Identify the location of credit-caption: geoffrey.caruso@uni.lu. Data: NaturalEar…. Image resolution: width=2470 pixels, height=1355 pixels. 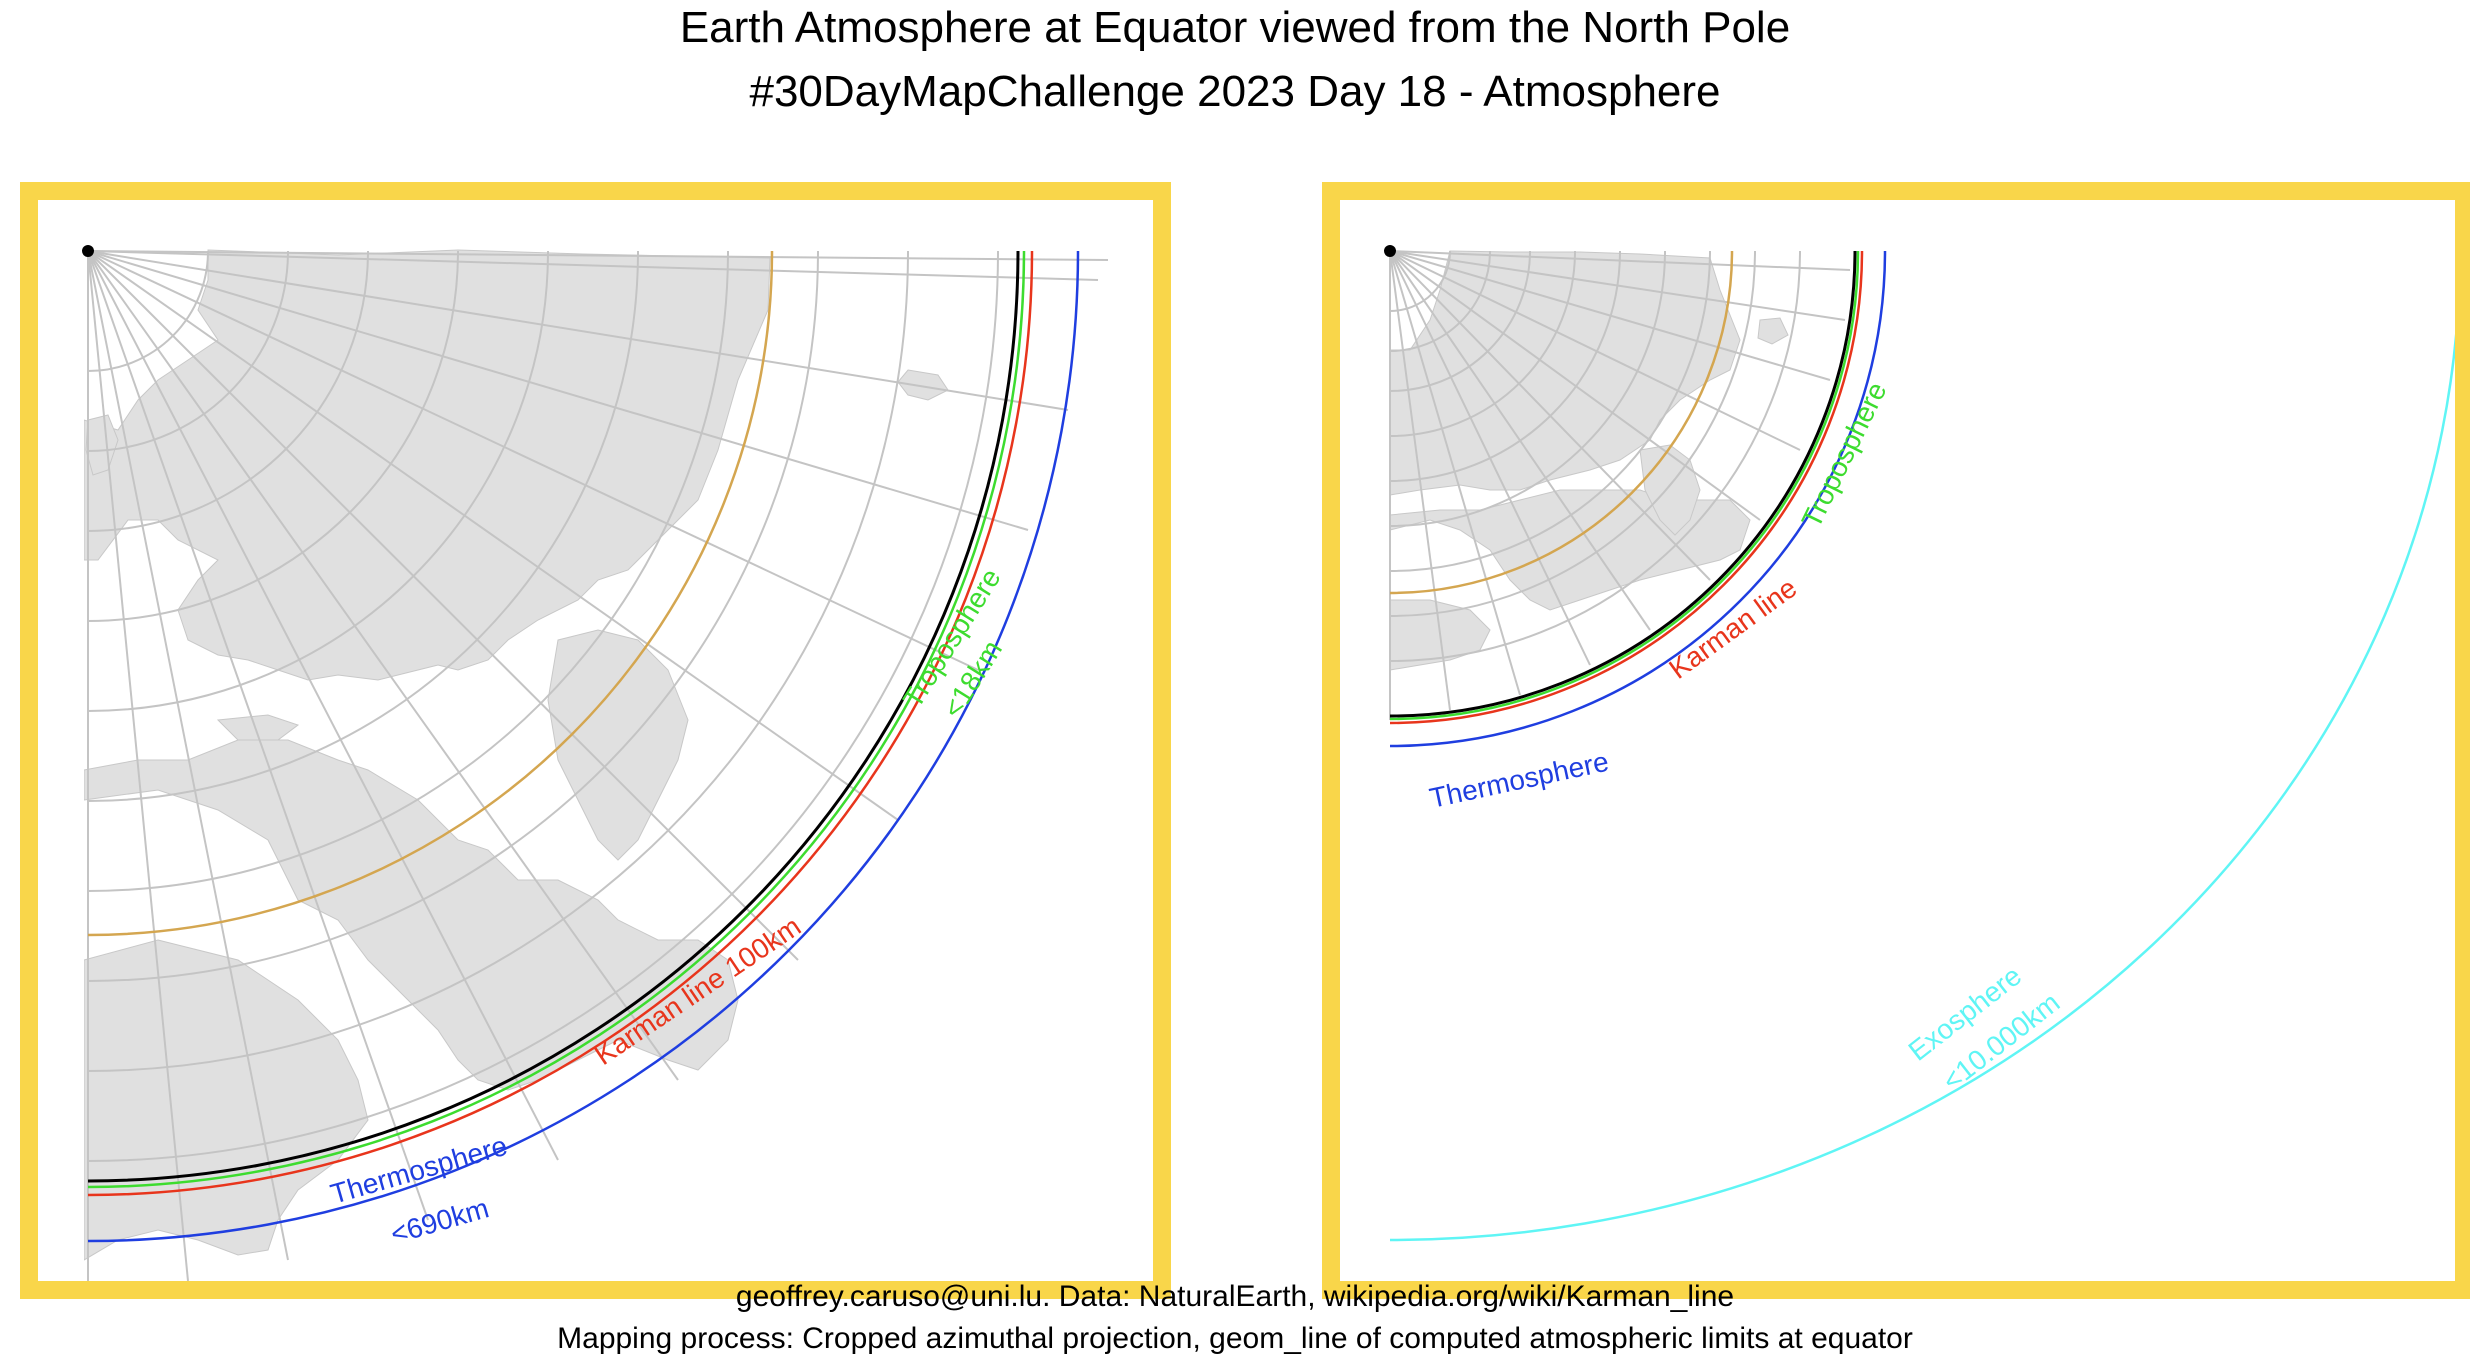
(1235, 1296).